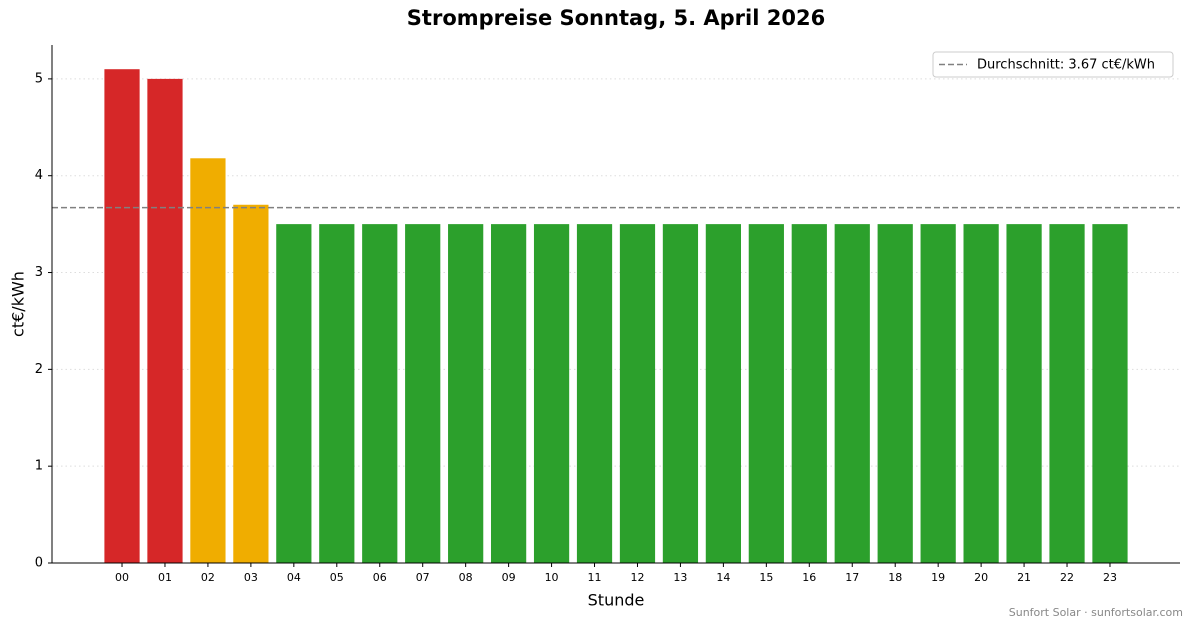 The image size is (1193, 628). I want to click on y-tick-label: 4, so click(39, 175).